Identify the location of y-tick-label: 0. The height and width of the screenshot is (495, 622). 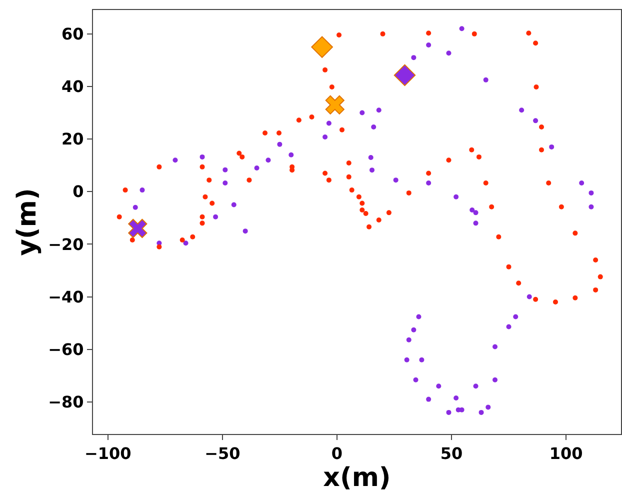
(78, 192).